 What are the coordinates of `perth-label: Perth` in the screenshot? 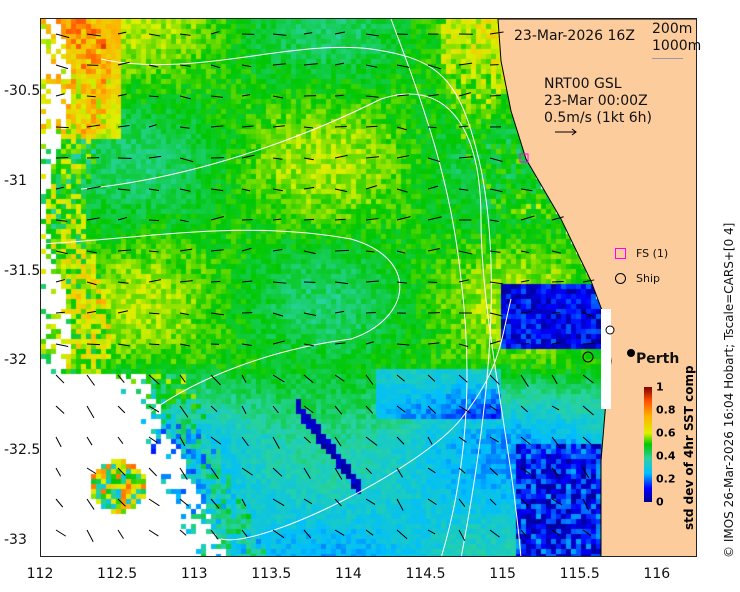 It's located at (658, 359).